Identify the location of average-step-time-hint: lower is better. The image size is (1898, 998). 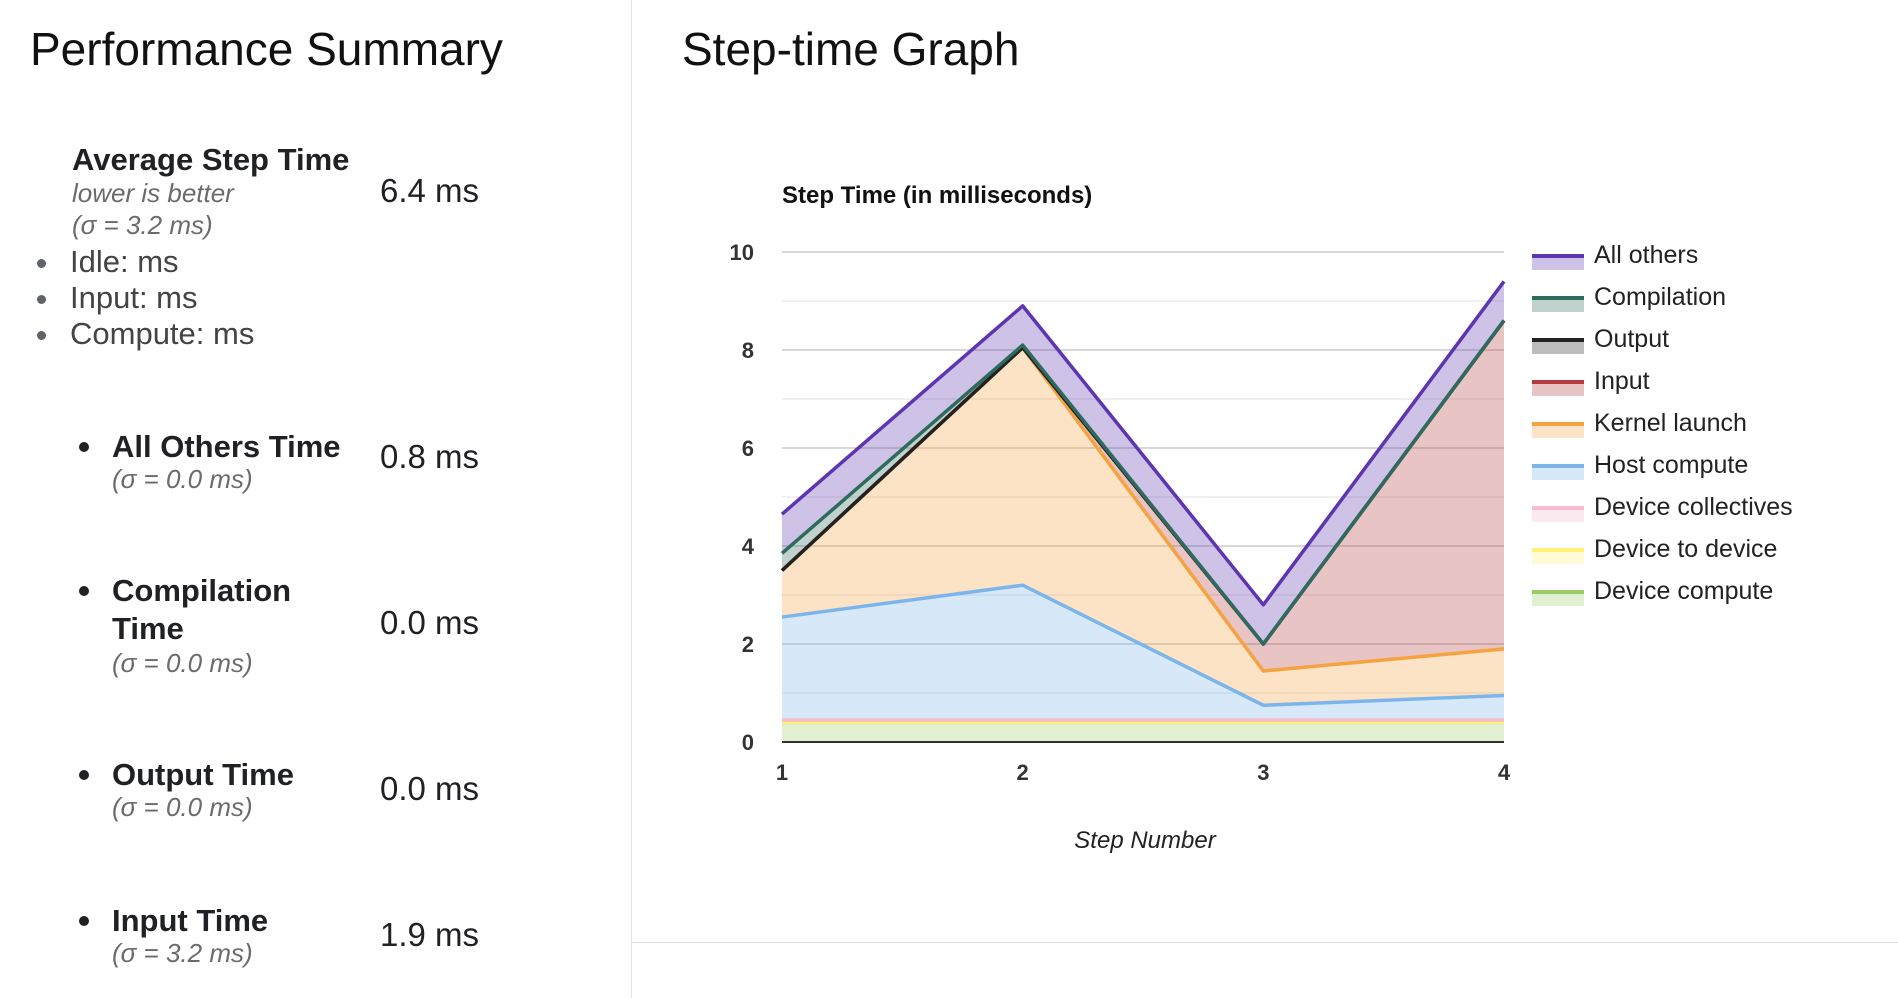
(153, 193).